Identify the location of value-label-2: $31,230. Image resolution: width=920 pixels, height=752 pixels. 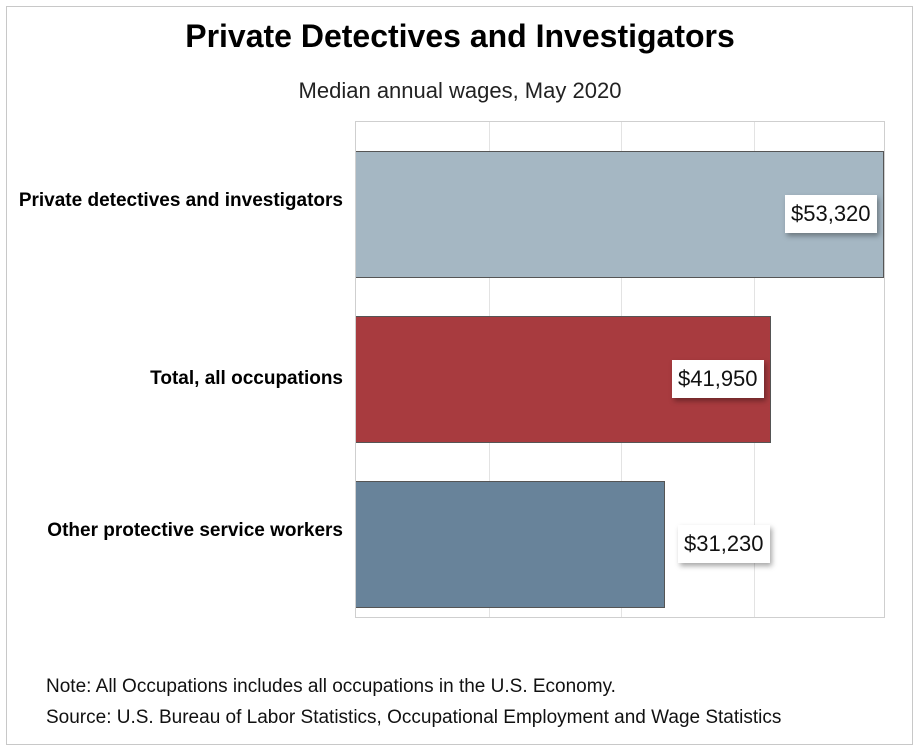
(724, 543).